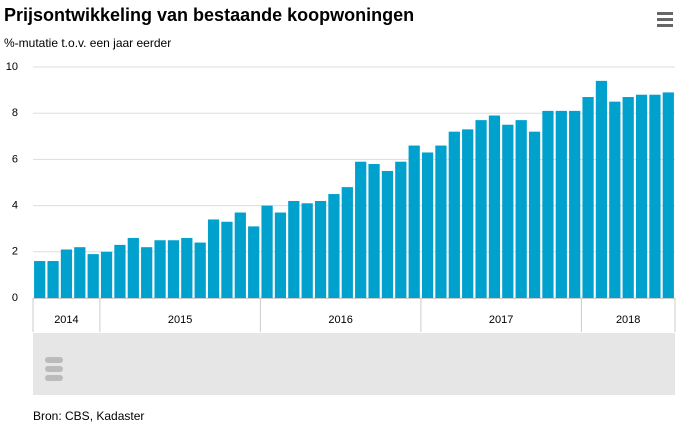 This screenshot has width=683, height=428. I want to click on x-group-label: 2017, so click(501, 320).